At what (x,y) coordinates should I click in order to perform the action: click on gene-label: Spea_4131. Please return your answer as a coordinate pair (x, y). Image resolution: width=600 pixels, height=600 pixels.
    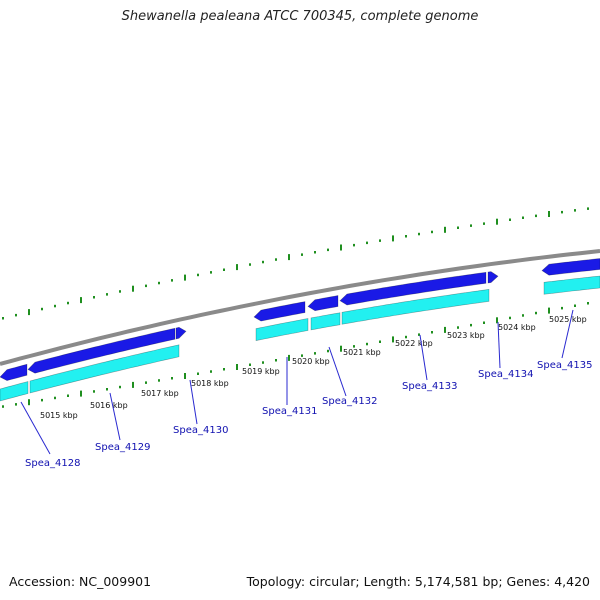
    Looking at the image, I should click on (289, 411).